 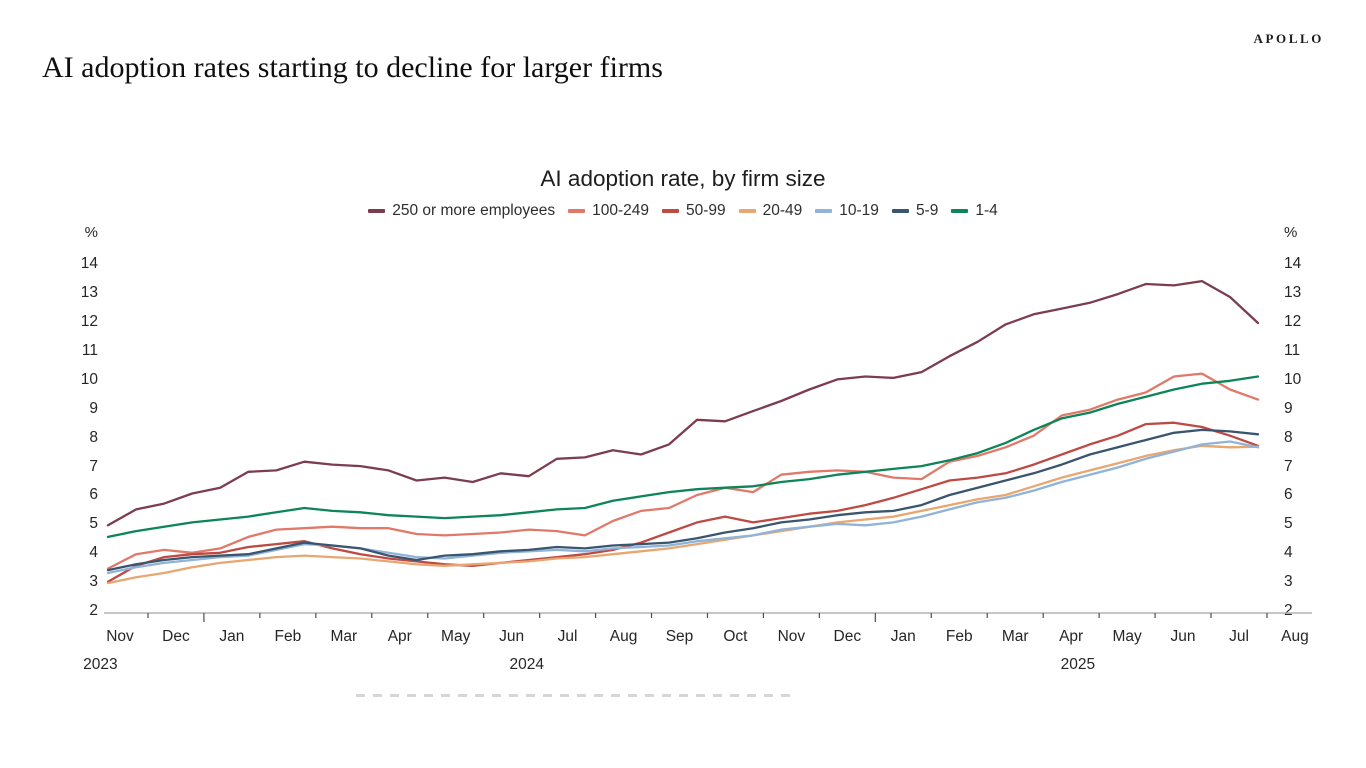 I want to click on x-axis-month-label-8: Jul, so click(x=567, y=636).